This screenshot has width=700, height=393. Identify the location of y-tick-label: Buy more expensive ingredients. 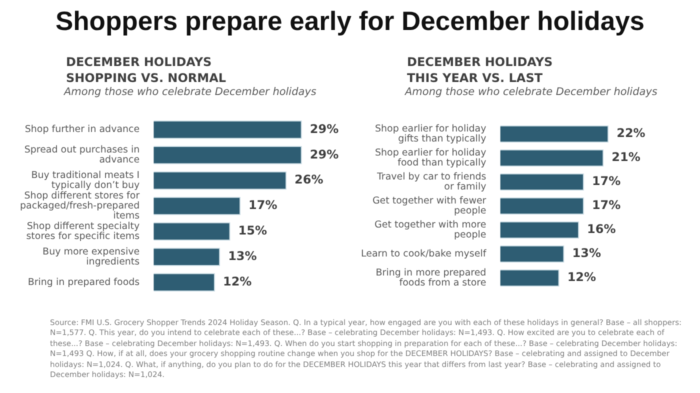
(91, 257).